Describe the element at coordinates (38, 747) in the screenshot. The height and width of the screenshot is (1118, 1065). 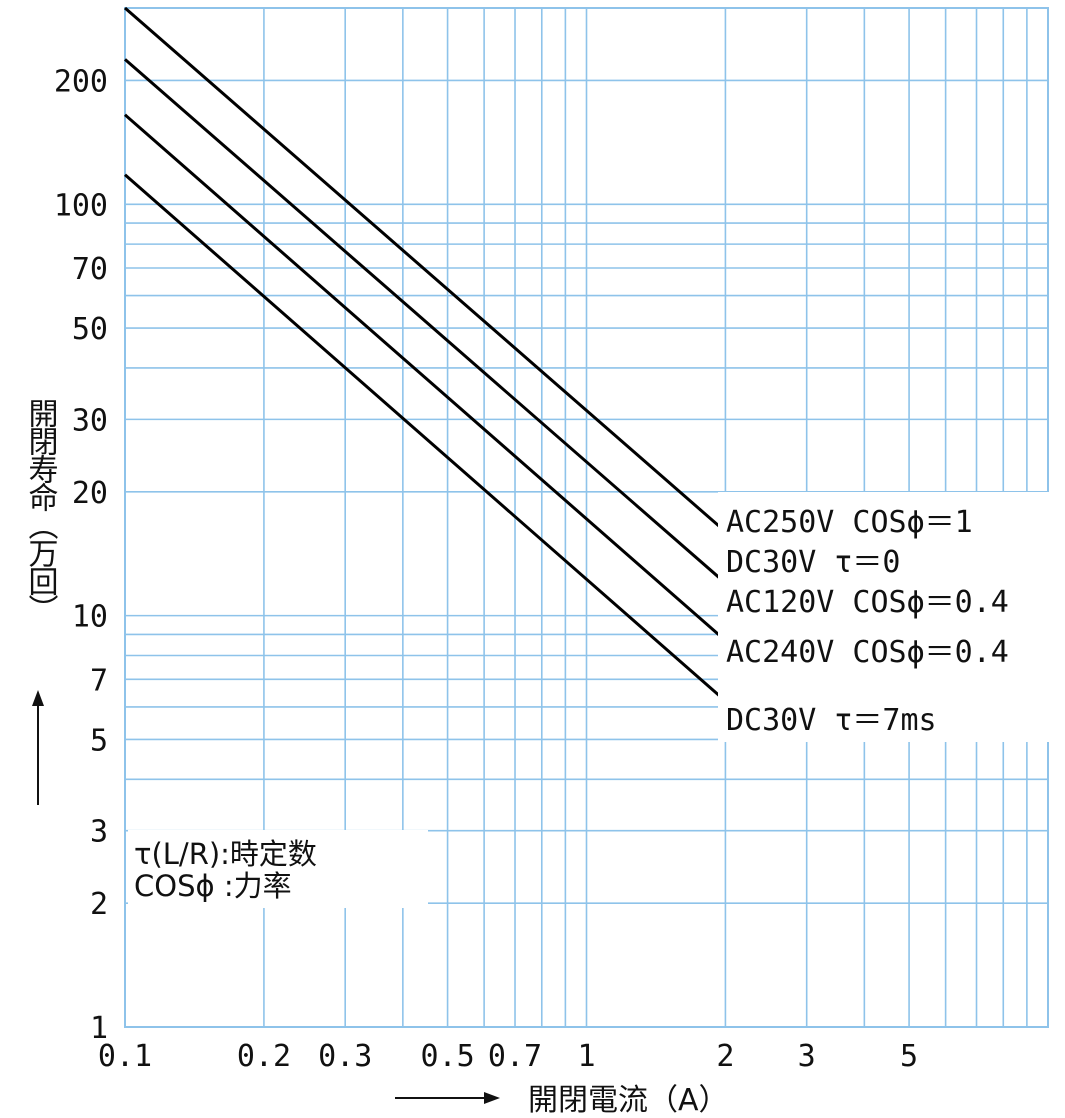
I see `y-axis-arrow` at that location.